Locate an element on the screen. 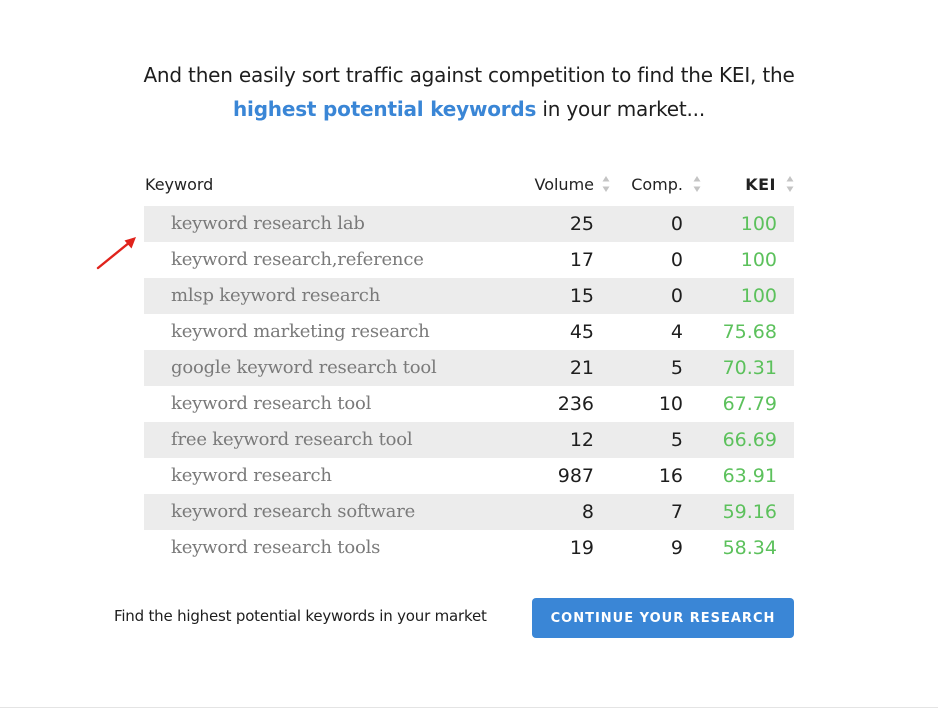 The width and height of the screenshot is (938, 710). divider is located at coordinates (469, 707).